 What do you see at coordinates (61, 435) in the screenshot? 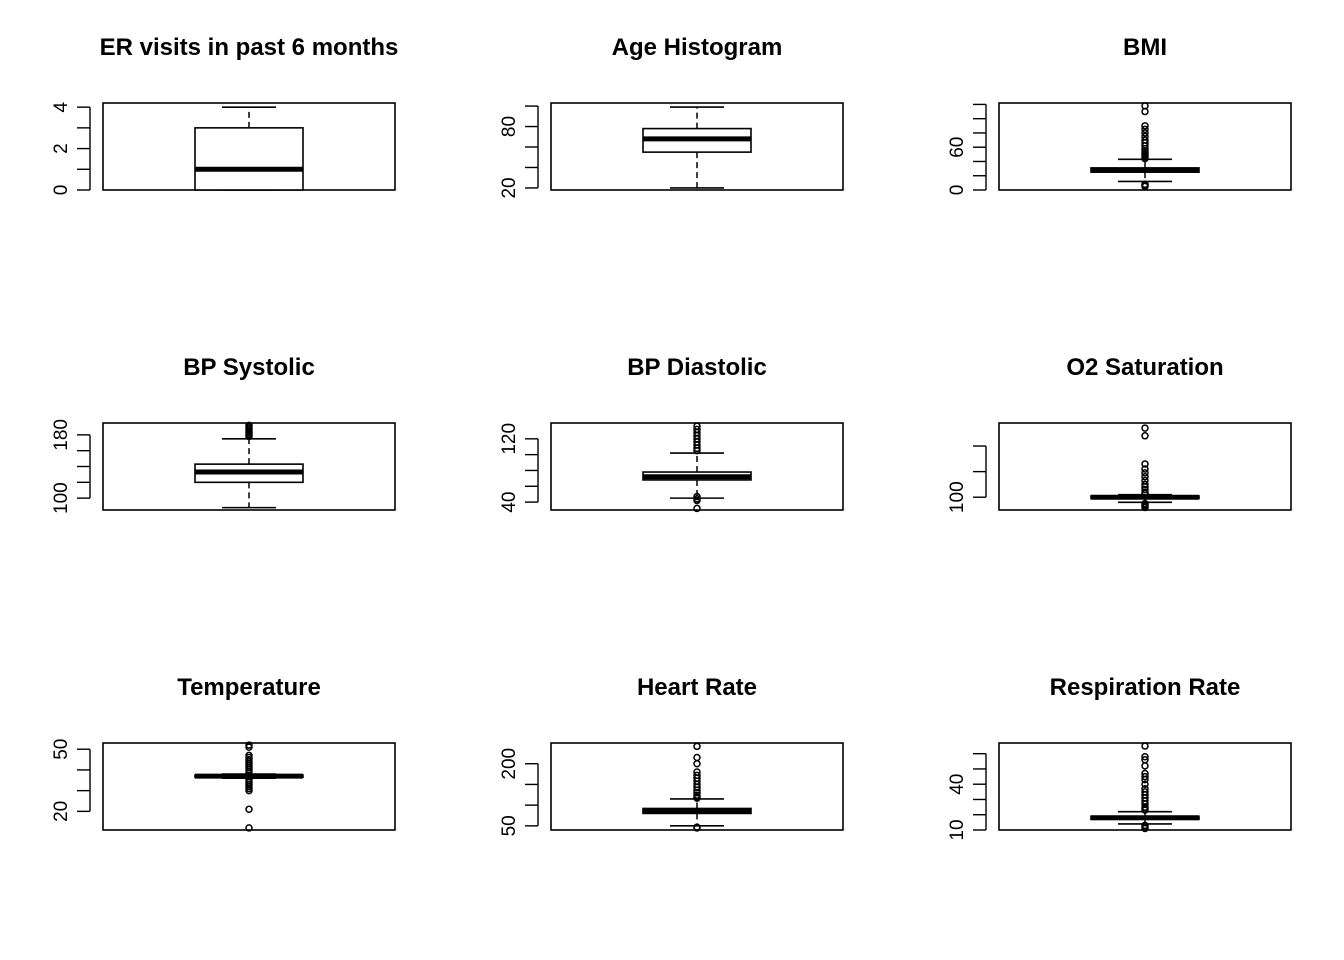
I see `y-tick-label: 180` at bounding box center [61, 435].